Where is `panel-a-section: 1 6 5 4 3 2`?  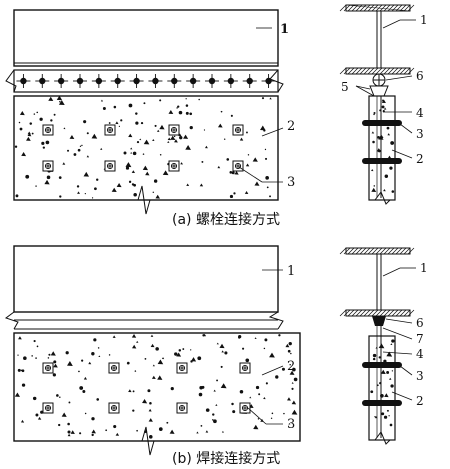
panel-a-section: 1 6 5 4 3 2 is located at coordinates (383, 104).